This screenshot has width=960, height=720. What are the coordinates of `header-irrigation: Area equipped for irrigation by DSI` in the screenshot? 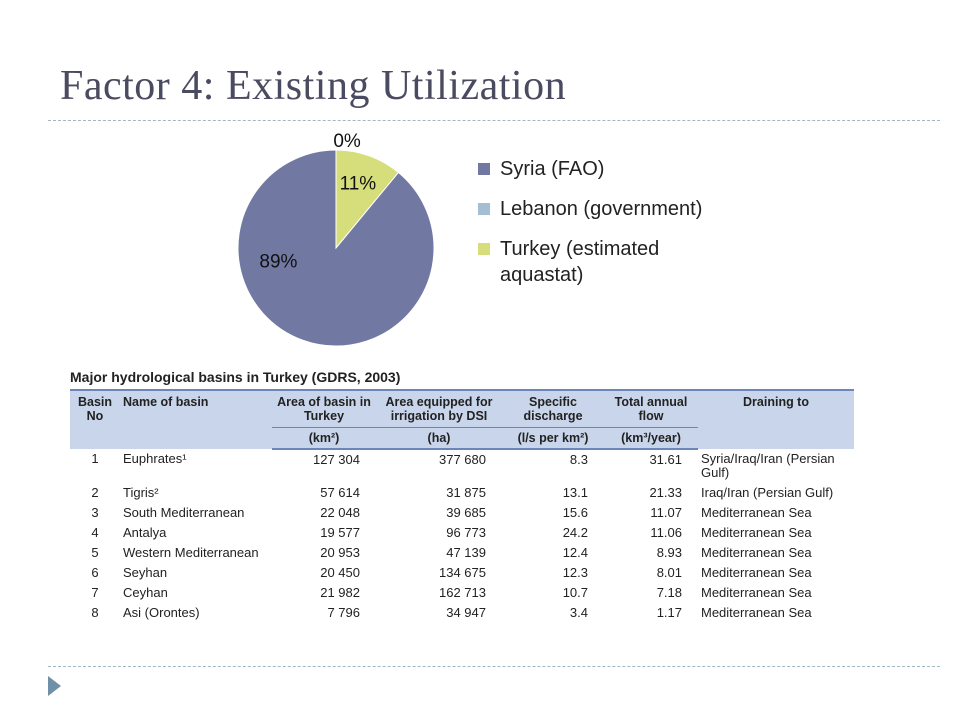 It's located at (439, 408).